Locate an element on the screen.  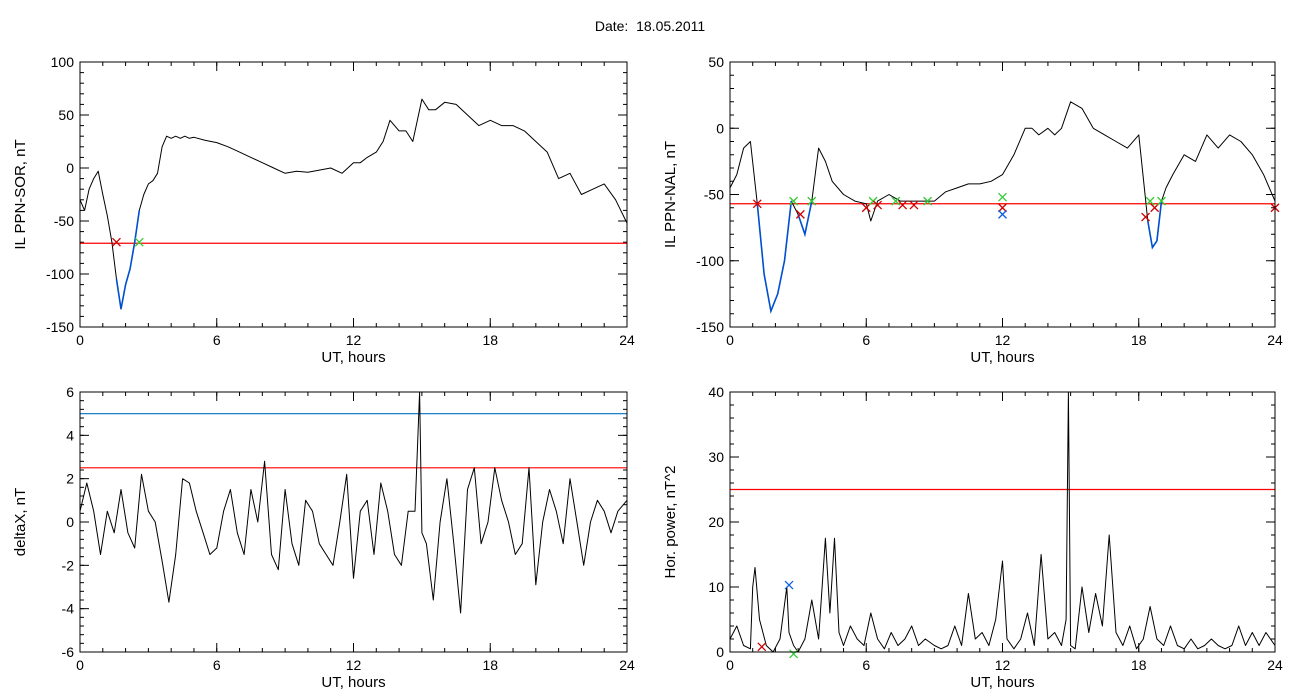
figure-date-title: Date: 18.05.2011 is located at coordinates (650, 26).